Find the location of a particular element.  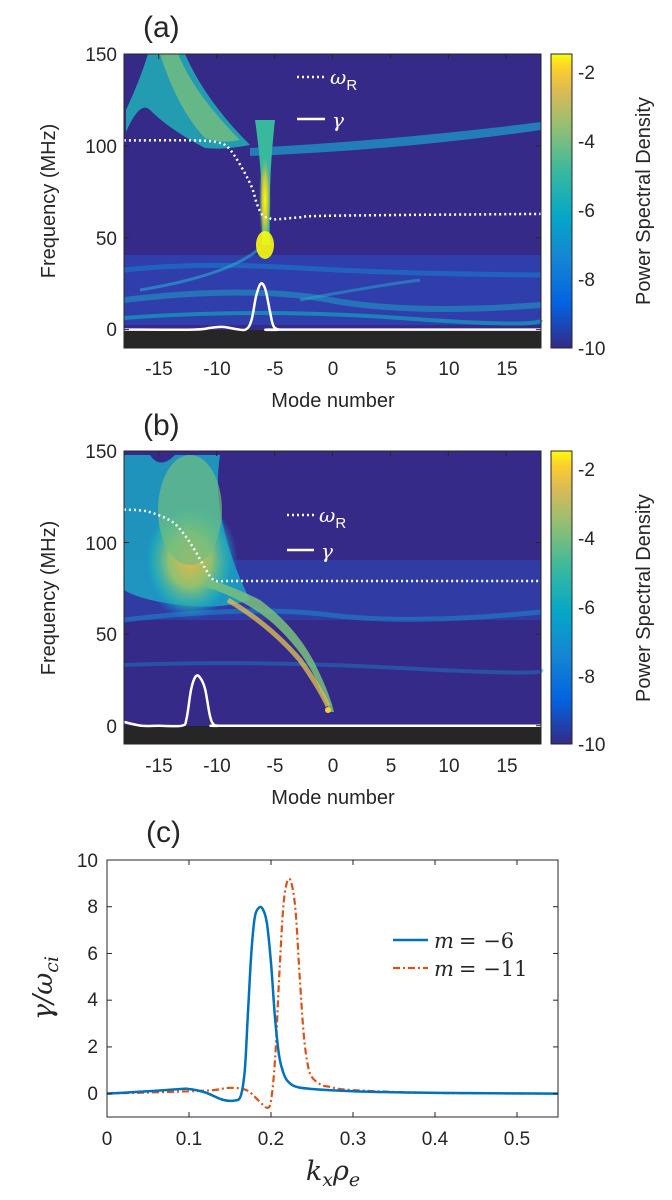

panel-a-omega-r-curve is located at coordinates (332, 180).